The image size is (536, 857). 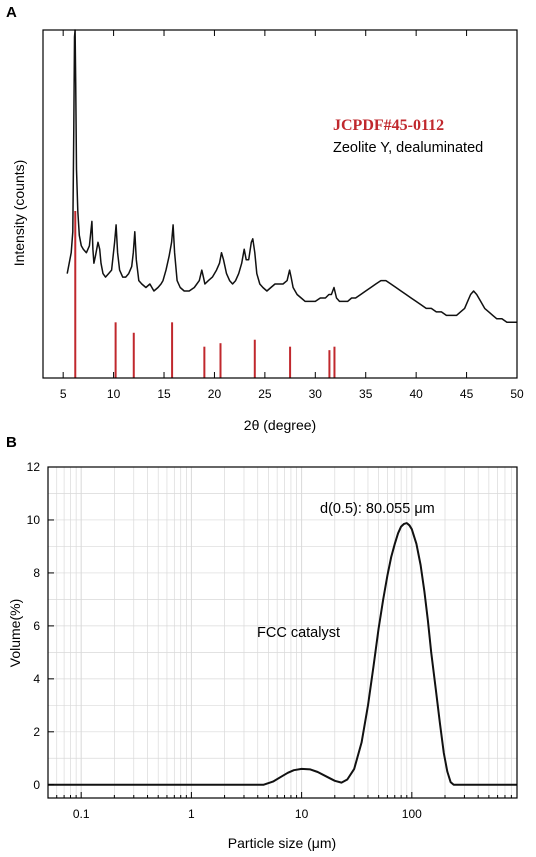 What do you see at coordinates (517, 394) in the screenshot?
I see `x-tick-label: 50` at bounding box center [517, 394].